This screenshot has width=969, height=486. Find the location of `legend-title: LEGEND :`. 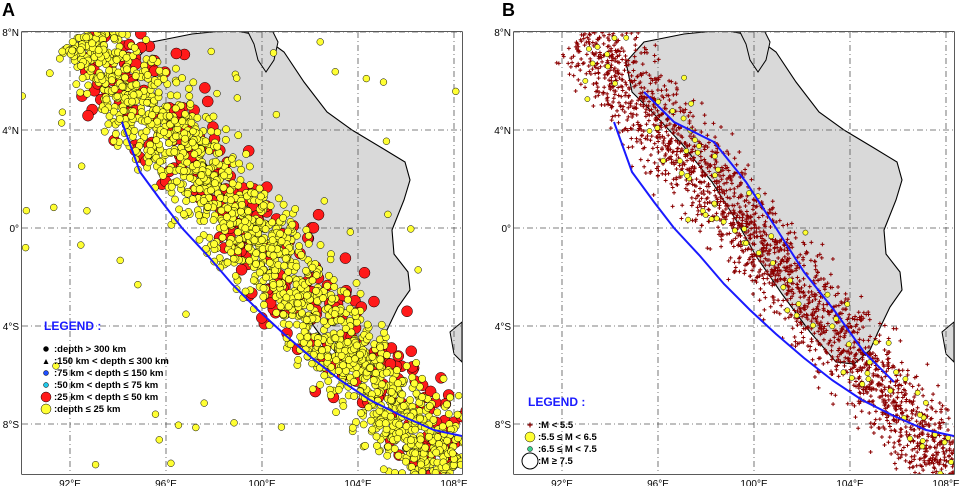

legend-title: LEGEND : is located at coordinates (72, 326).